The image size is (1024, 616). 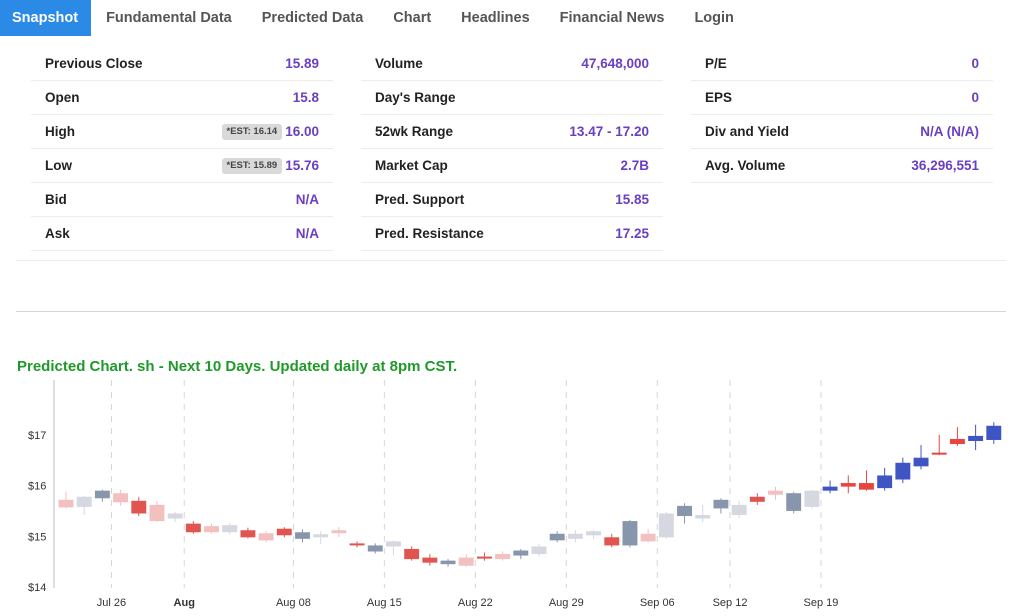 What do you see at coordinates (252, 165) in the screenshot?
I see `est-badge: *EST: 15.89` at bounding box center [252, 165].